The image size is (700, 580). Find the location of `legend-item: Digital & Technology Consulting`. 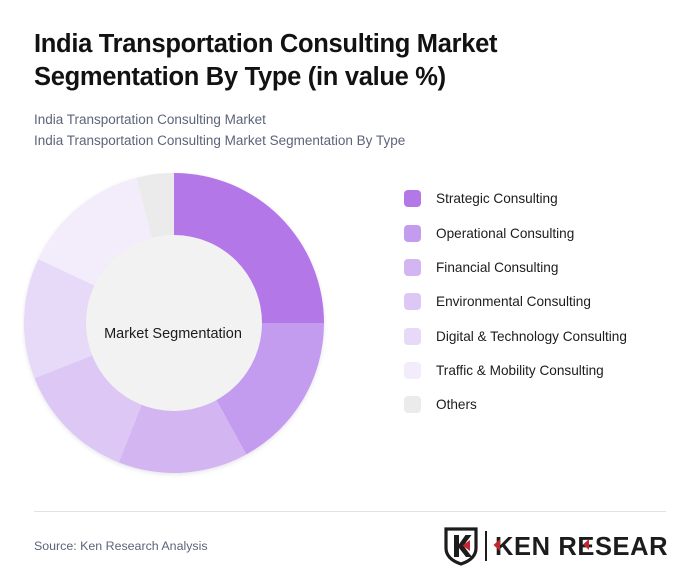

legend-item: Digital & Technology Consulting is located at coordinates (552, 336).